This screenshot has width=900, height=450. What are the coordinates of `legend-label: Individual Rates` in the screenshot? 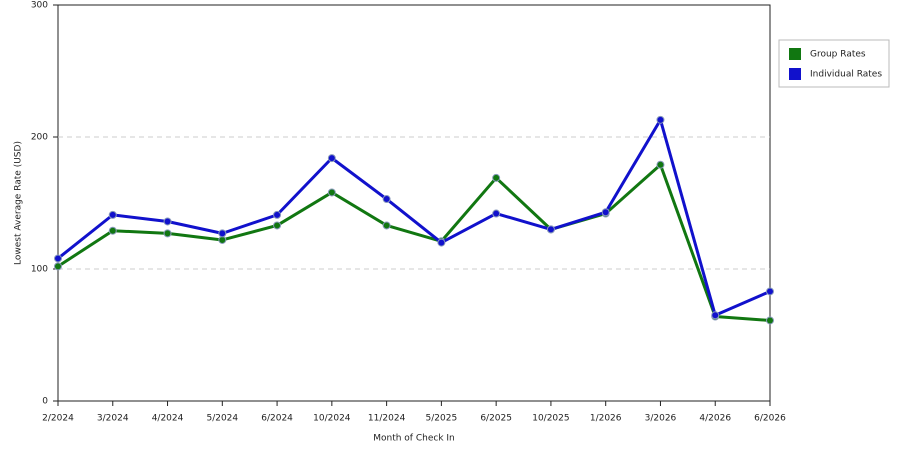 It's located at (846, 75).